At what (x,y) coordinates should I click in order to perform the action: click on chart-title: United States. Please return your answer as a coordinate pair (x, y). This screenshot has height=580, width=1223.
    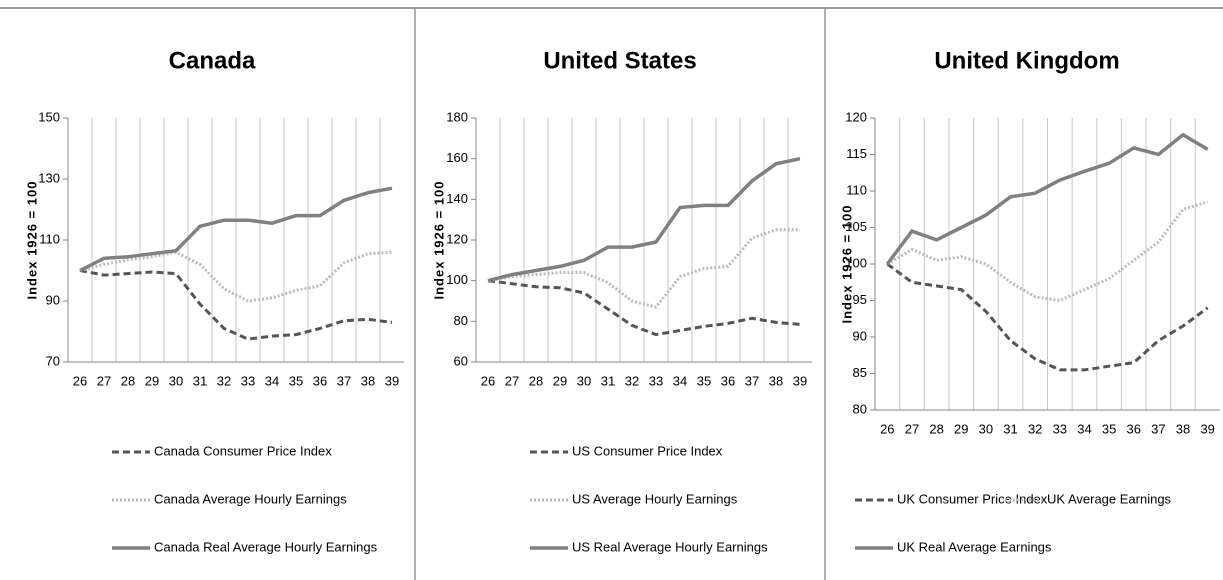
    Looking at the image, I should click on (619, 60).